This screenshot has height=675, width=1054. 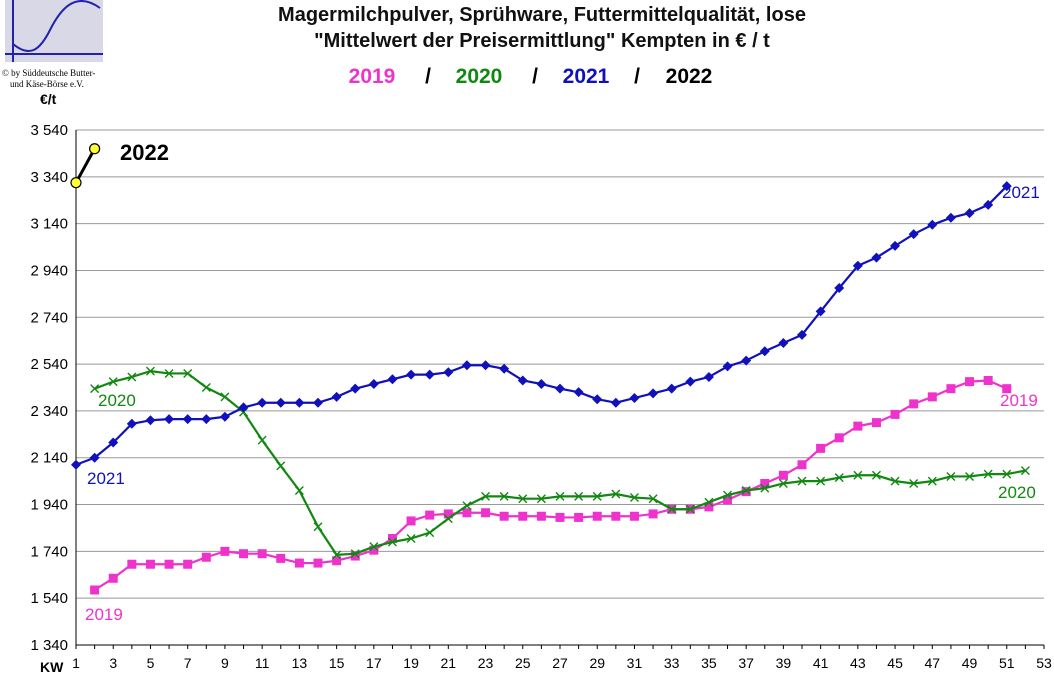 I want to click on data-point-2019-kw32, so click(x=653, y=514).